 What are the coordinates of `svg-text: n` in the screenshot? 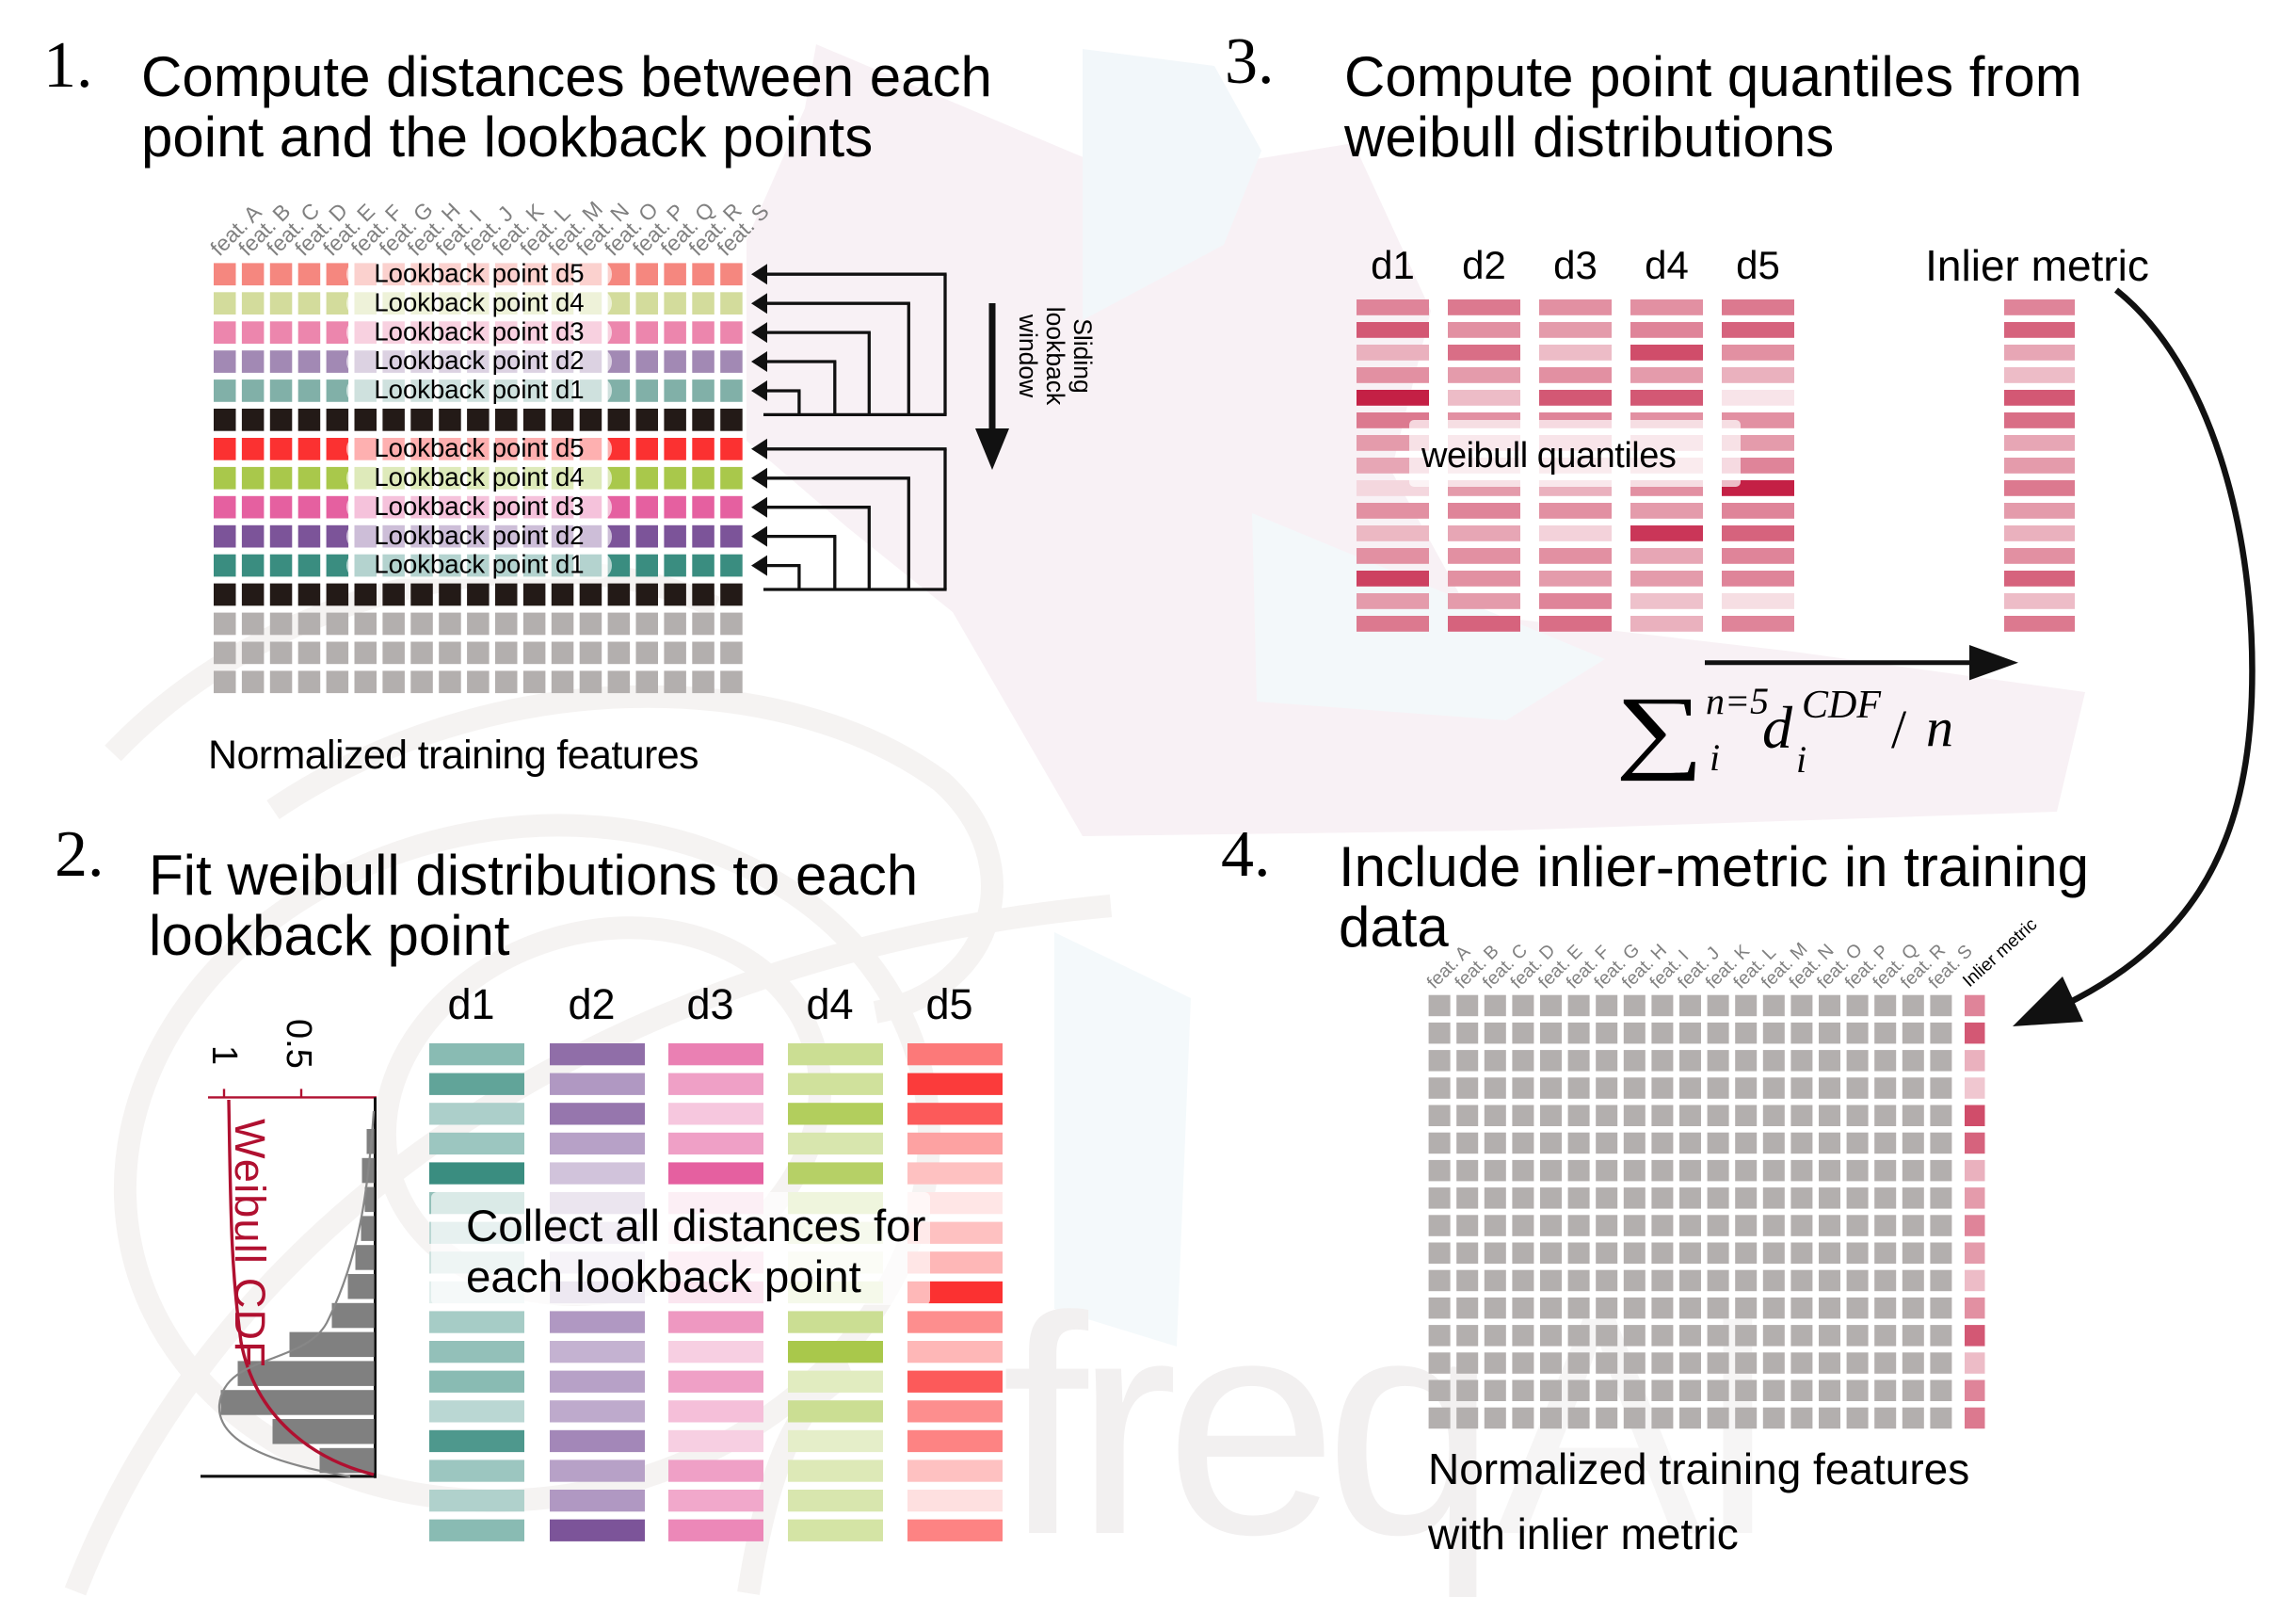 It's located at (1940, 727).